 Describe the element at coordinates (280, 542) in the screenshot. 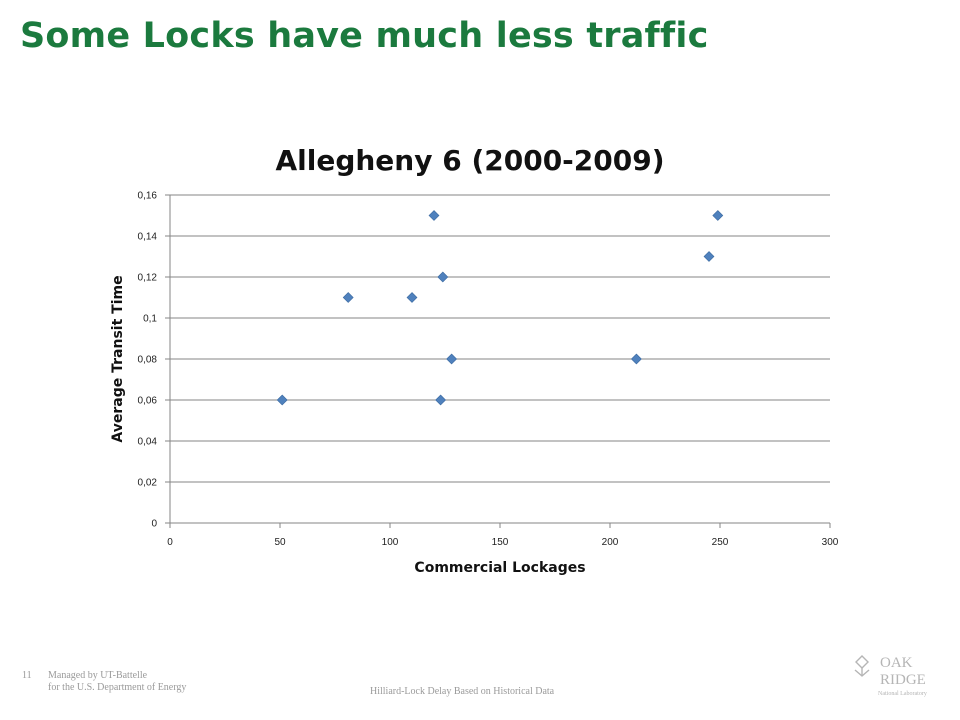

I see `x-tick-label: 50` at that location.